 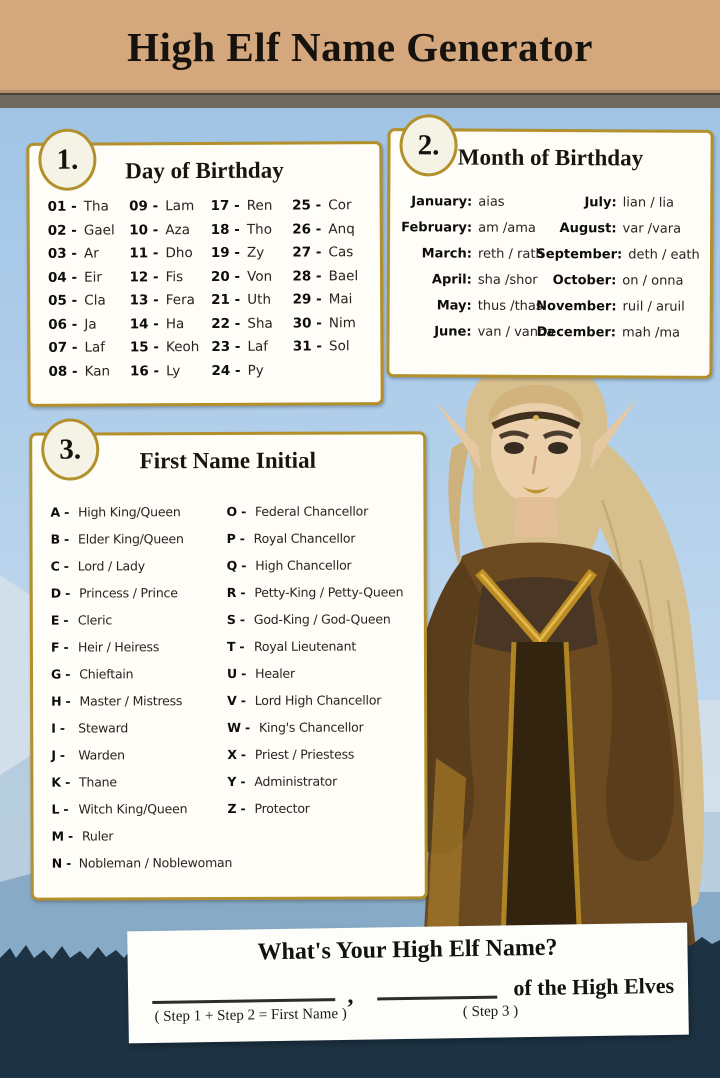 What do you see at coordinates (360, 100) in the screenshot?
I see `header-divider` at bounding box center [360, 100].